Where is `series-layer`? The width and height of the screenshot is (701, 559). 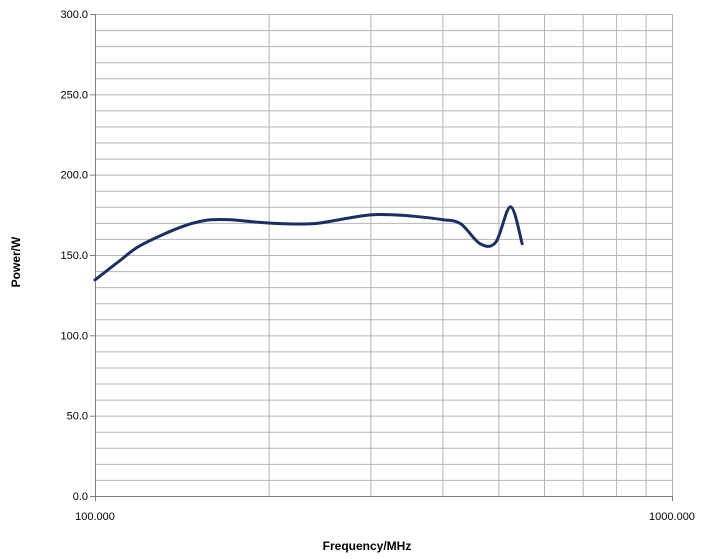 series-layer is located at coordinates (308, 243).